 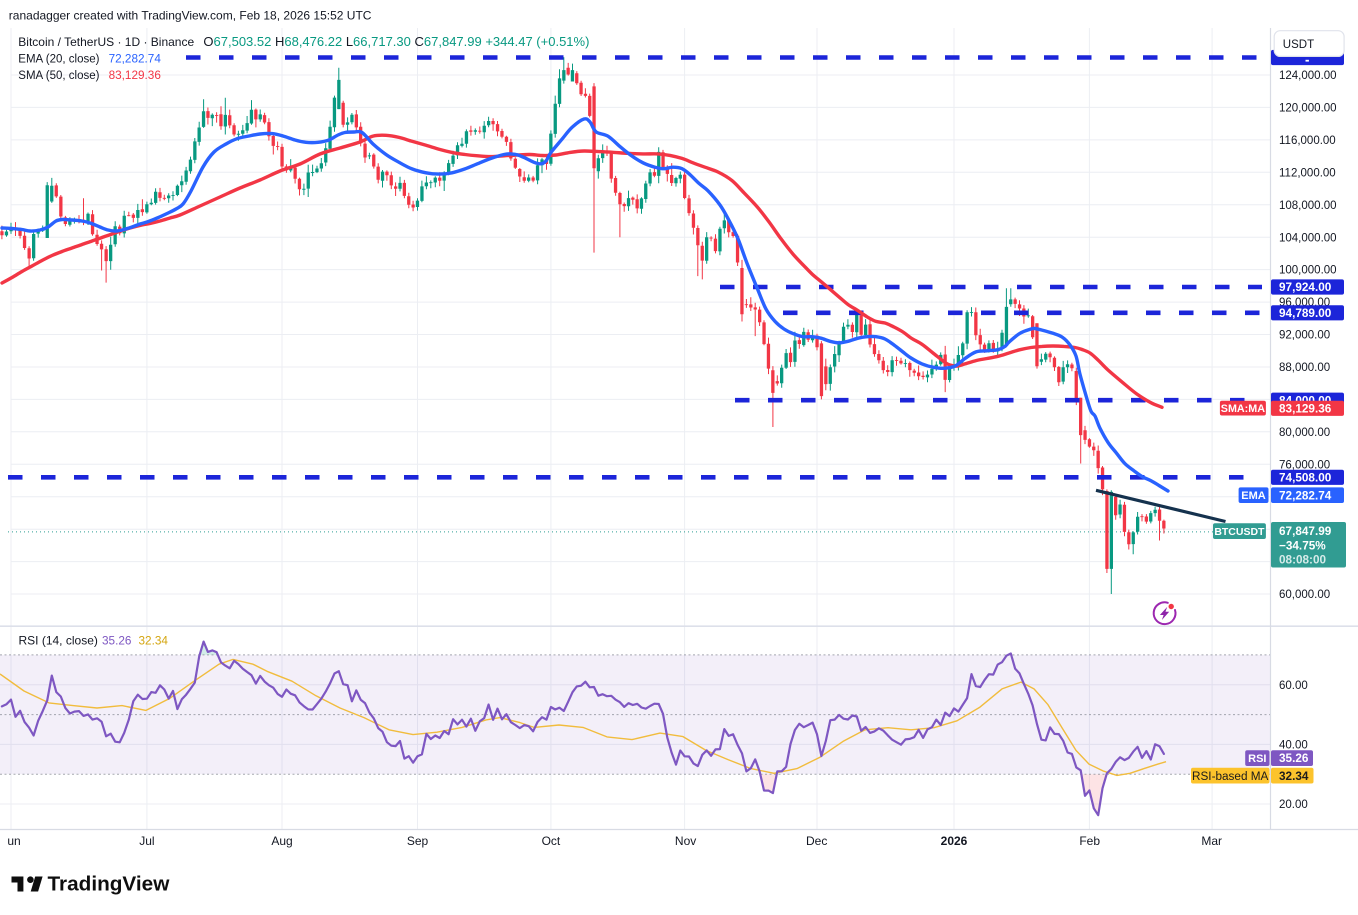 I want to click on svg-text: 80,000.00, so click(x=1304, y=433).